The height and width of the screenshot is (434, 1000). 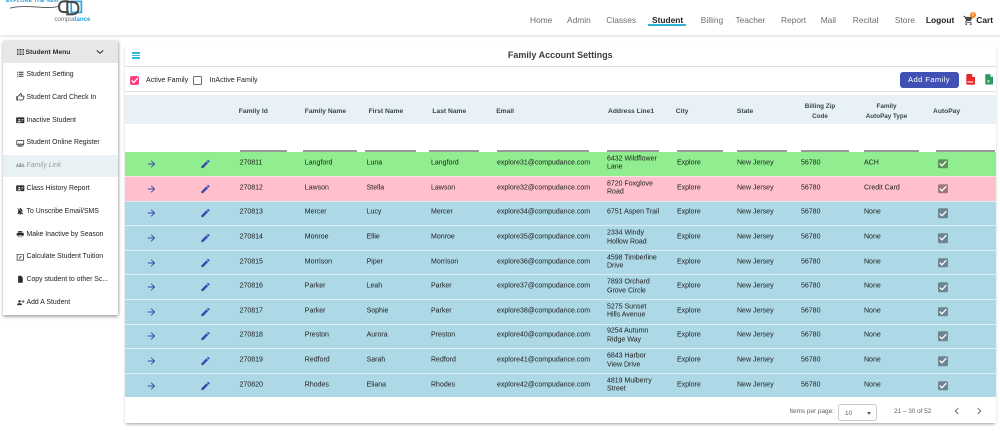 I want to click on svg-text: x, so click(x=988, y=81).